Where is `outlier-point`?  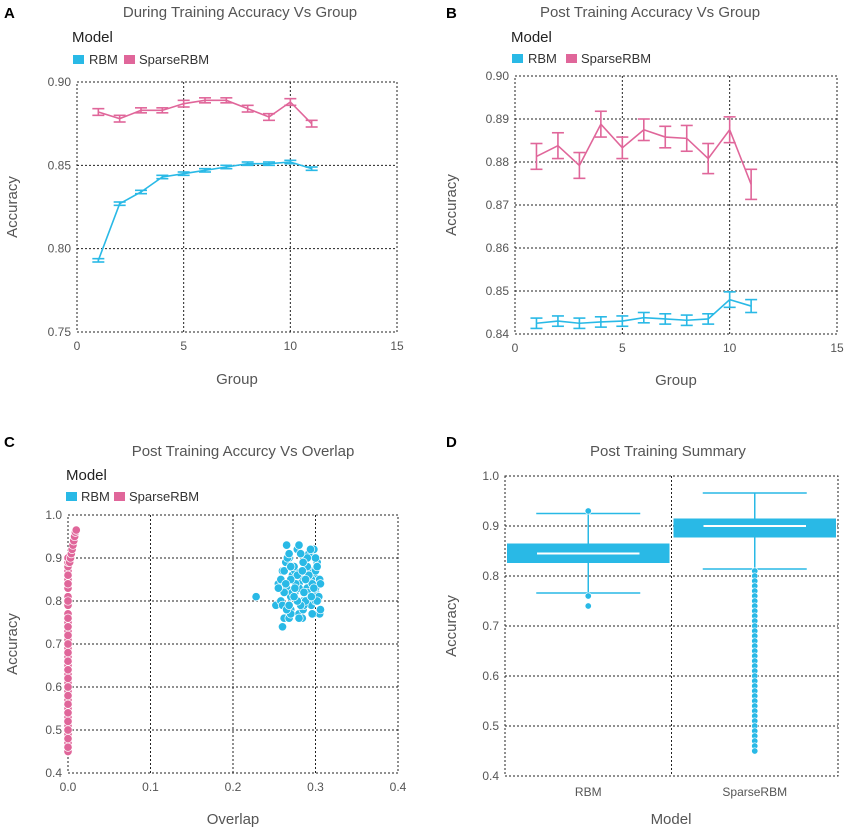
outlier-point is located at coordinates (755, 751).